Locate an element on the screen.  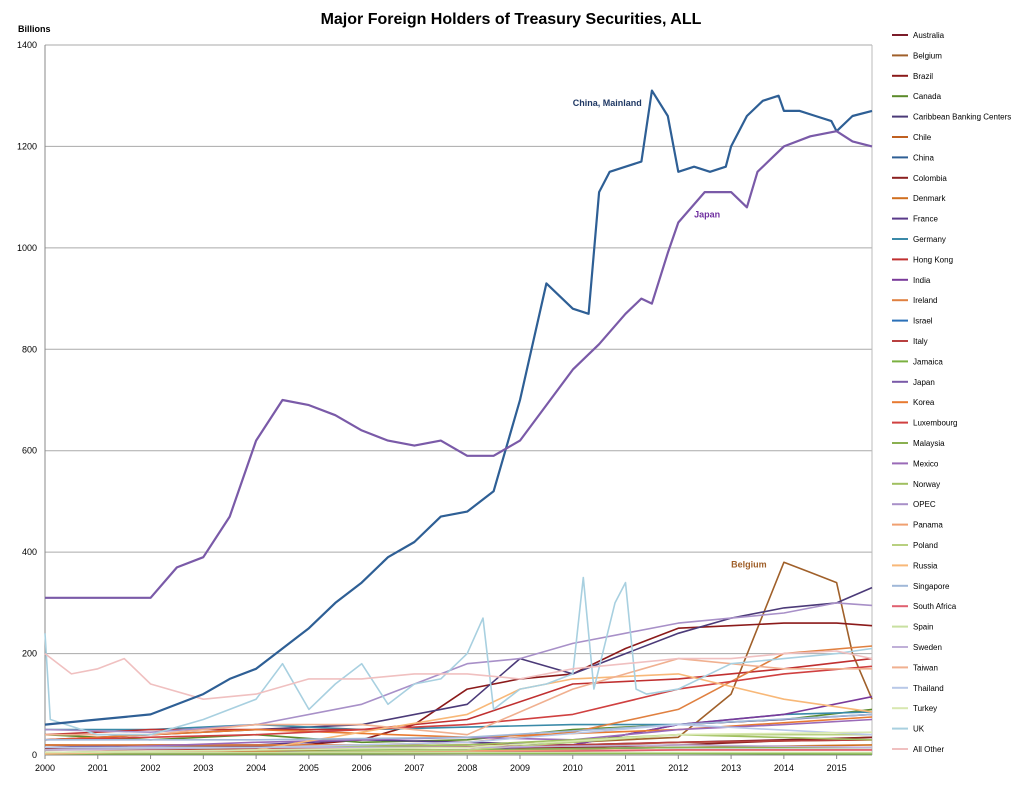
x-tick-label: 2012 is located at coordinates (678, 768).